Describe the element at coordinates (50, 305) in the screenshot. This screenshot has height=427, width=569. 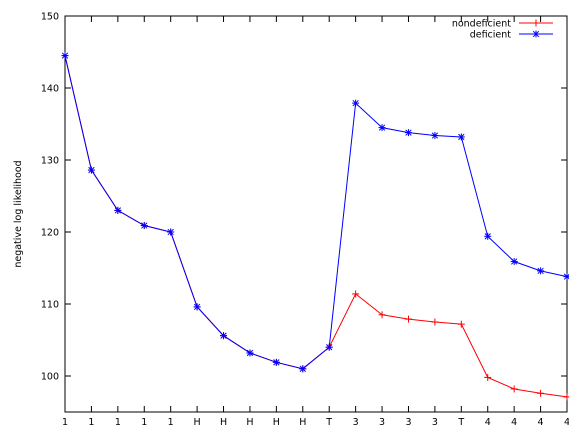
I see `y-tick-label: 110` at that location.